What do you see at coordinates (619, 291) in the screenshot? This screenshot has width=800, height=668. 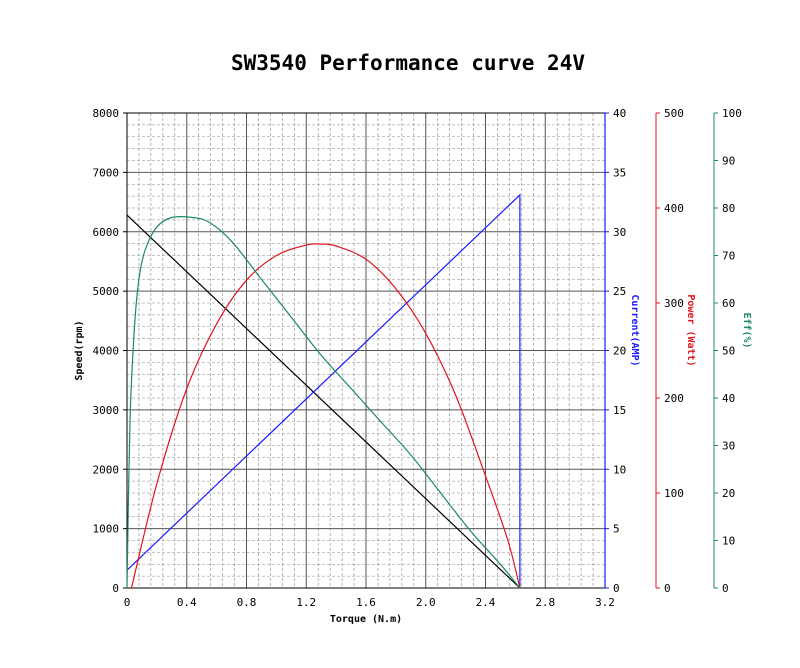 I see `current-tick-label: 25` at bounding box center [619, 291].